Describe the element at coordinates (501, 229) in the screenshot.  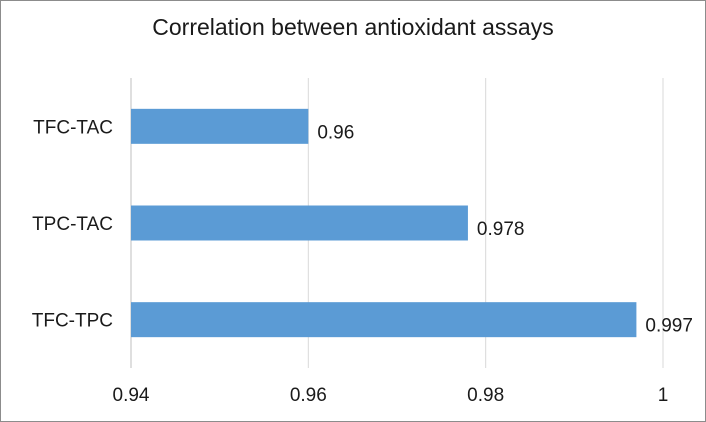
I see `data-label: 0.978` at that location.